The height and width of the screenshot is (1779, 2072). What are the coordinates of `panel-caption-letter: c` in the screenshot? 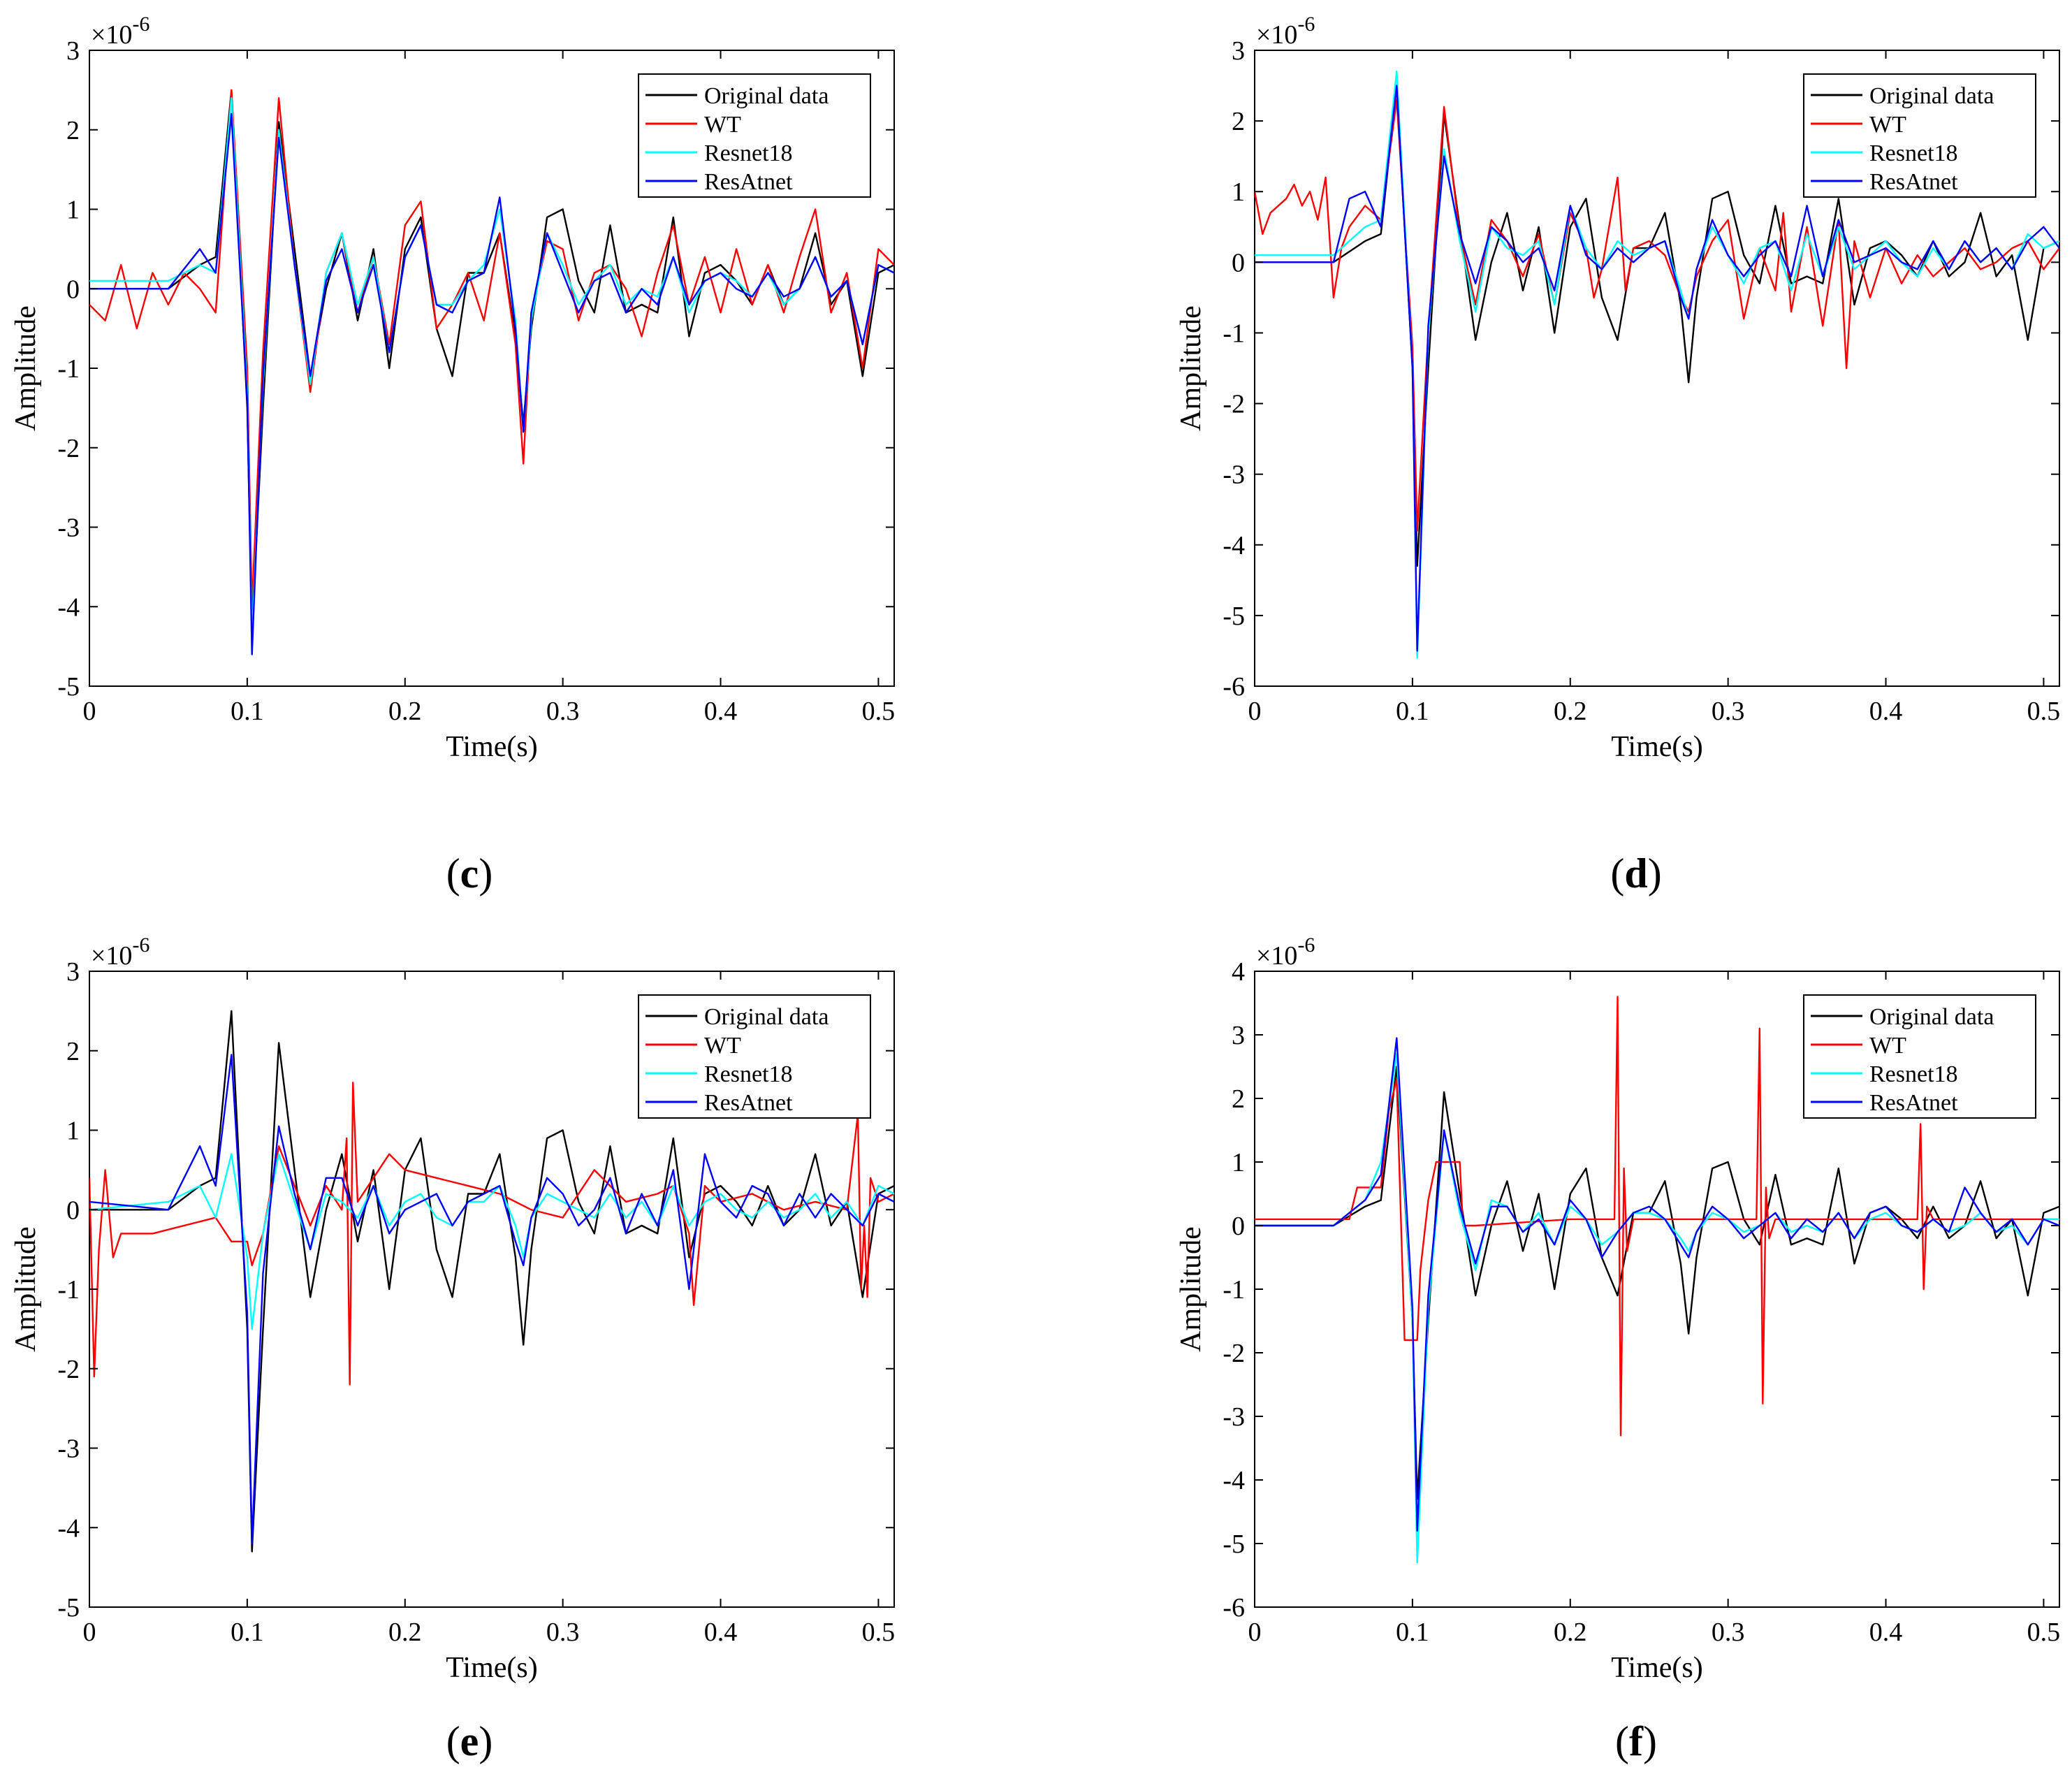 It's located at (470, 873).